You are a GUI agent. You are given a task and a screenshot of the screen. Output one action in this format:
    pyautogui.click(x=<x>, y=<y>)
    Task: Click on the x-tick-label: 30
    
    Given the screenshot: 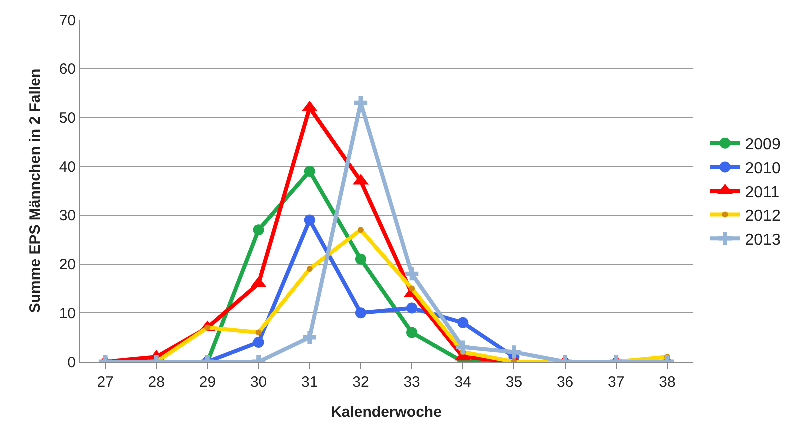 What is the action you would take?
    pyautogui.click(x=259, y=382)
    